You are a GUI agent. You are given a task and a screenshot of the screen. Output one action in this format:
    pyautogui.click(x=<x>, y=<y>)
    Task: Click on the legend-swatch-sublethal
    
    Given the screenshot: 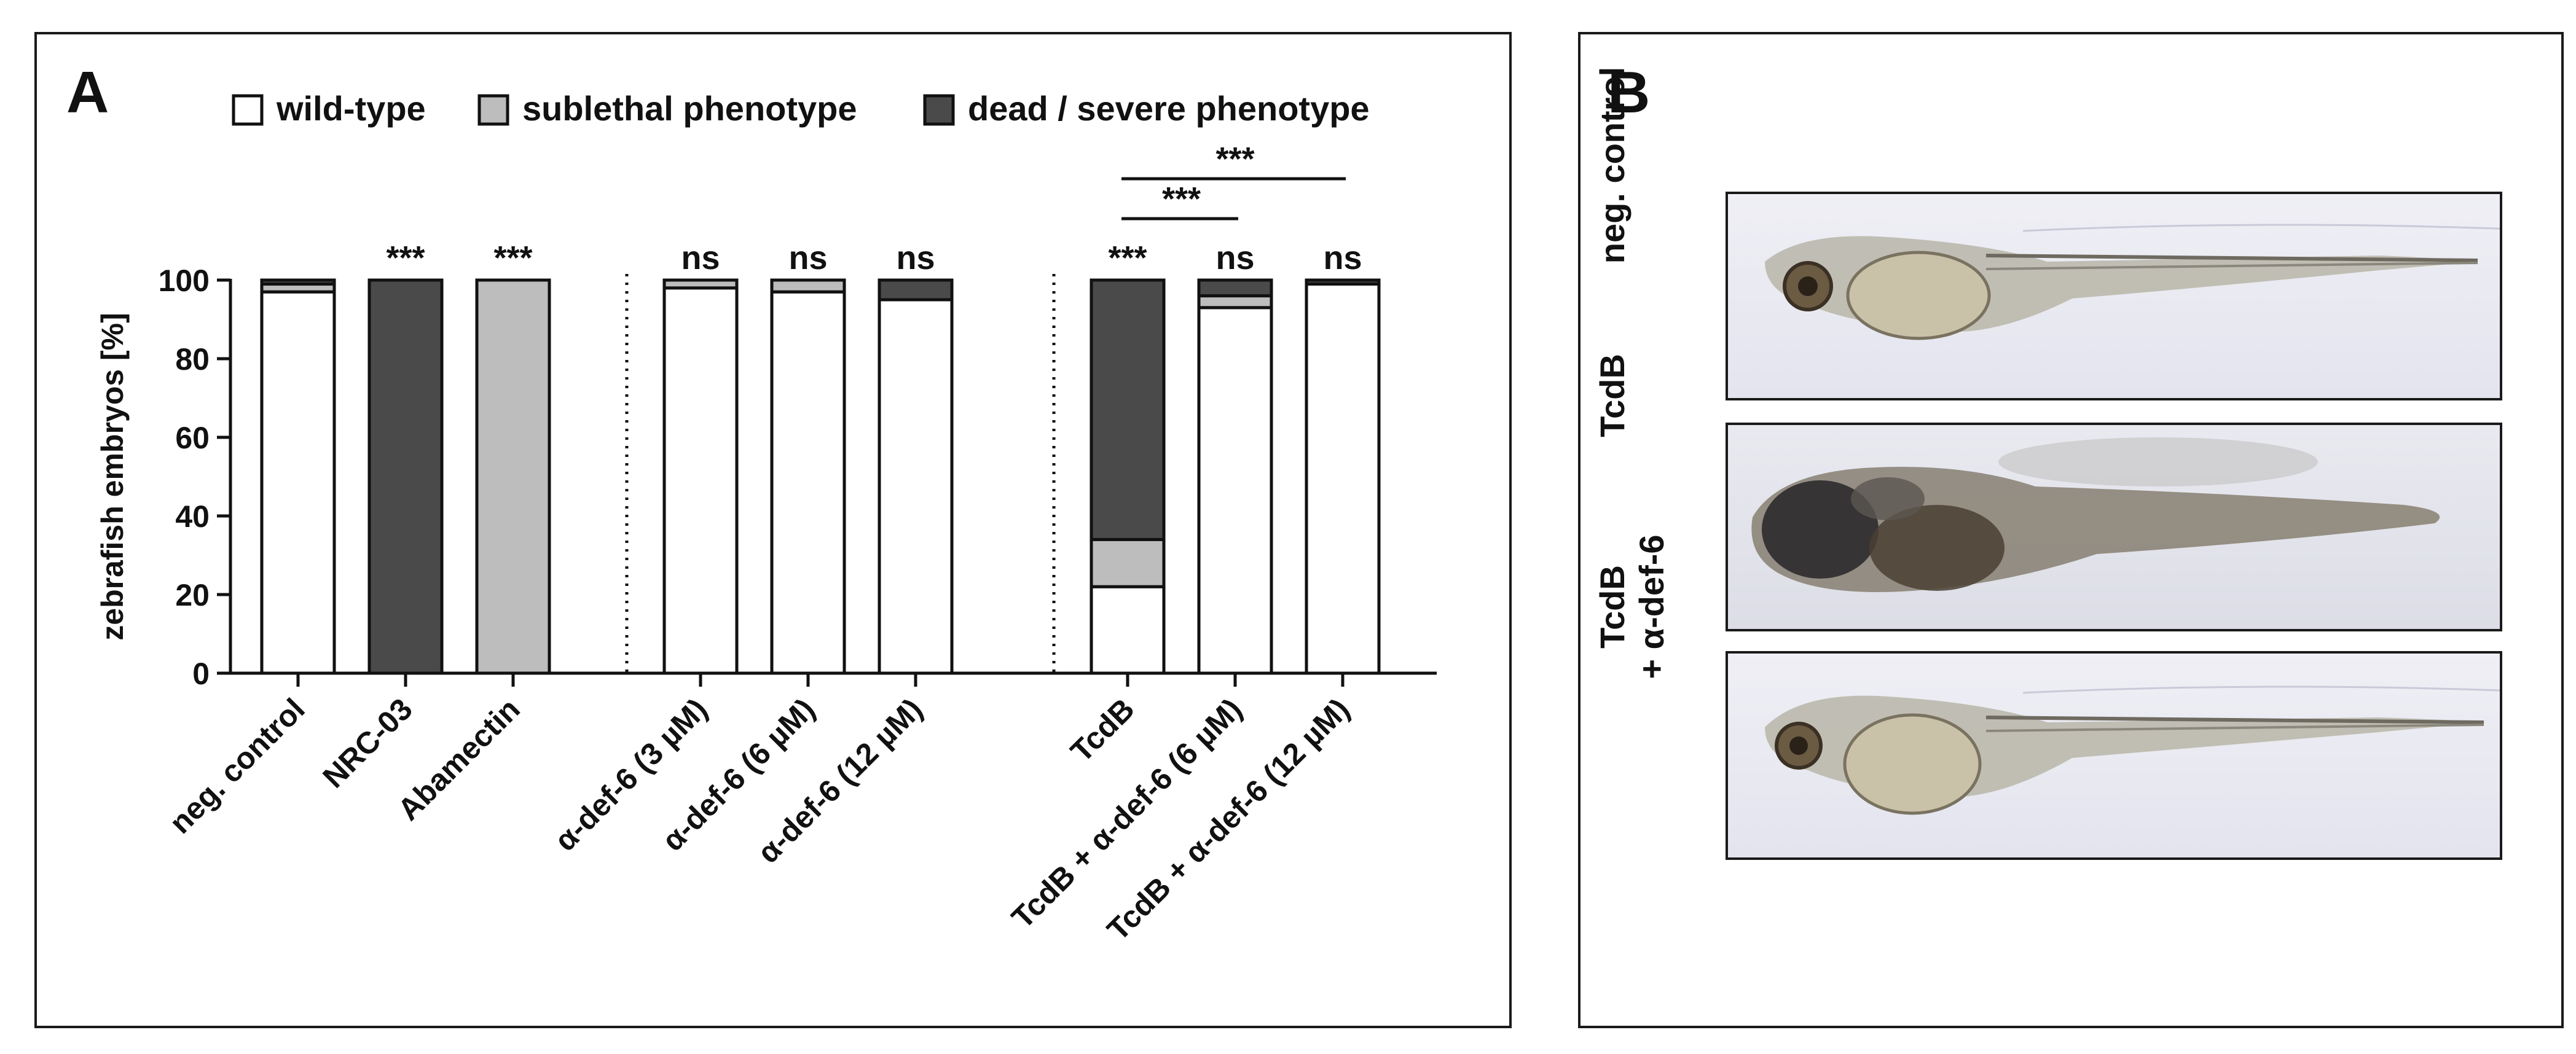 What is the action you would take?
    pyautogui.click(x=493, y=110)
    